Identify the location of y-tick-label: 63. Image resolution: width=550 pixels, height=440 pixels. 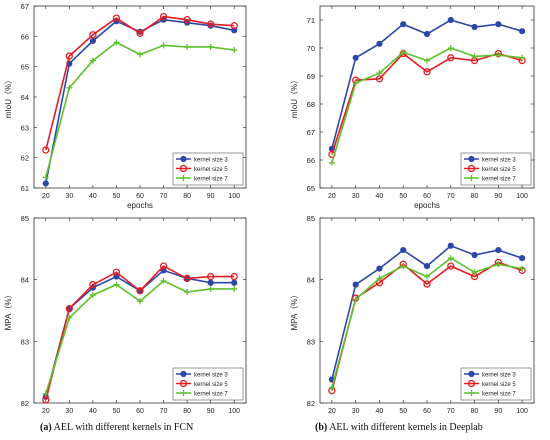
(25, 127).